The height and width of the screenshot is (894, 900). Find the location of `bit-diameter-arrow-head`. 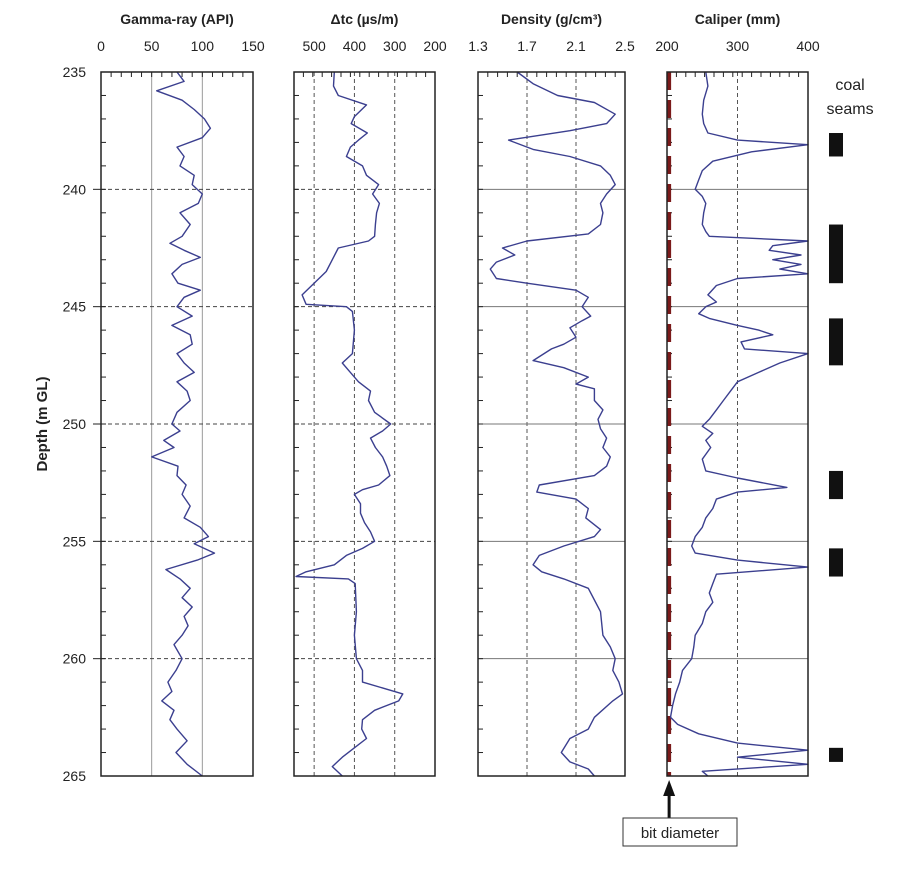

bit-diameter-arrow-head is located at coordinates (669, 788).